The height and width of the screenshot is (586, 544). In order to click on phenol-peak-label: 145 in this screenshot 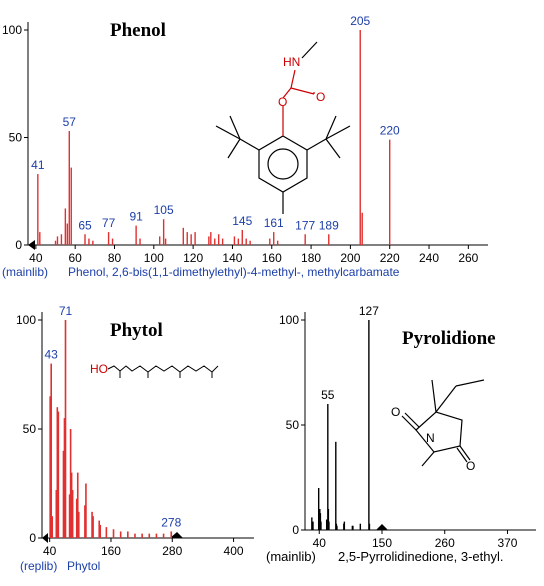, I will do `click(242, 221)`.